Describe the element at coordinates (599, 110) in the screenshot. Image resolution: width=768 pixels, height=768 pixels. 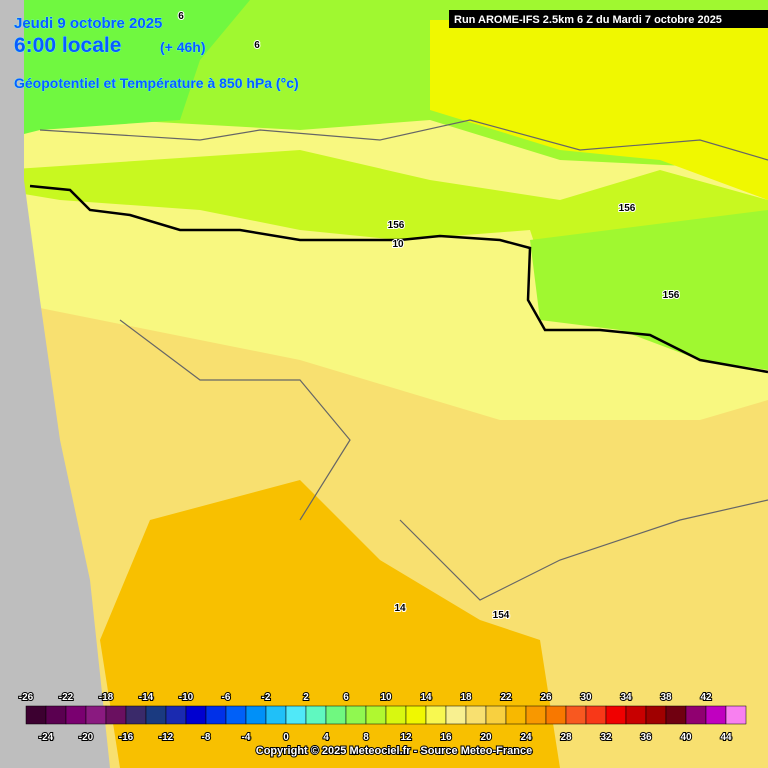
I see `zone-yellow-ne` at that location.